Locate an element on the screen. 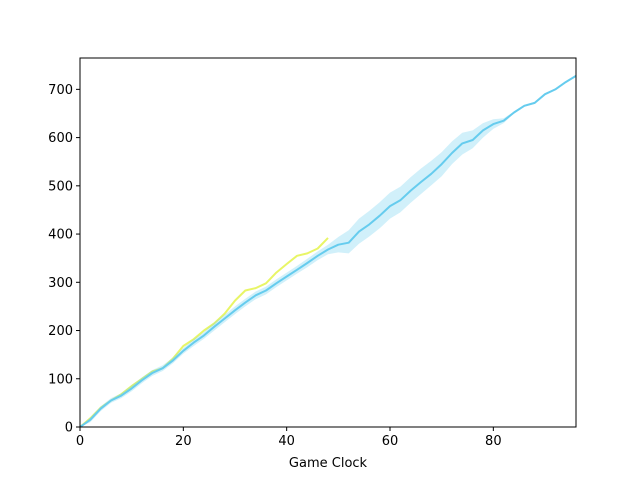 The image size is (640, 480). y-tick-label: 400 is located at coordinates (60, 235).